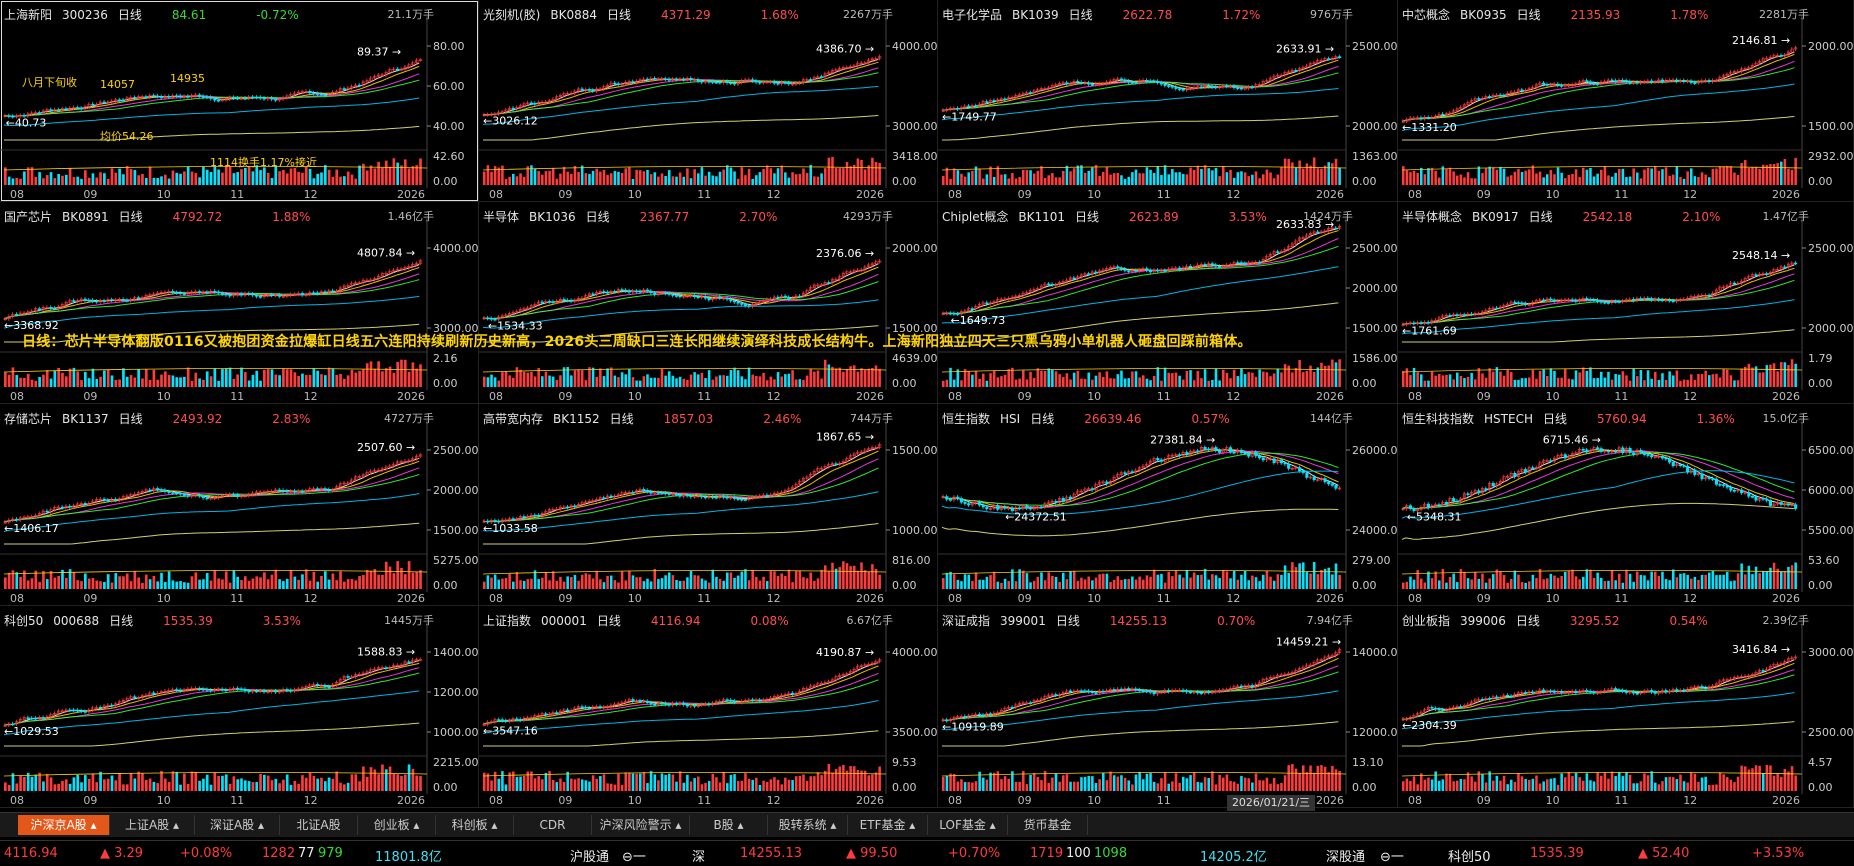  Describe the element at coordinates (771, 853) in the screenshot. I see `sz-index-value: 14255.13` at that location.